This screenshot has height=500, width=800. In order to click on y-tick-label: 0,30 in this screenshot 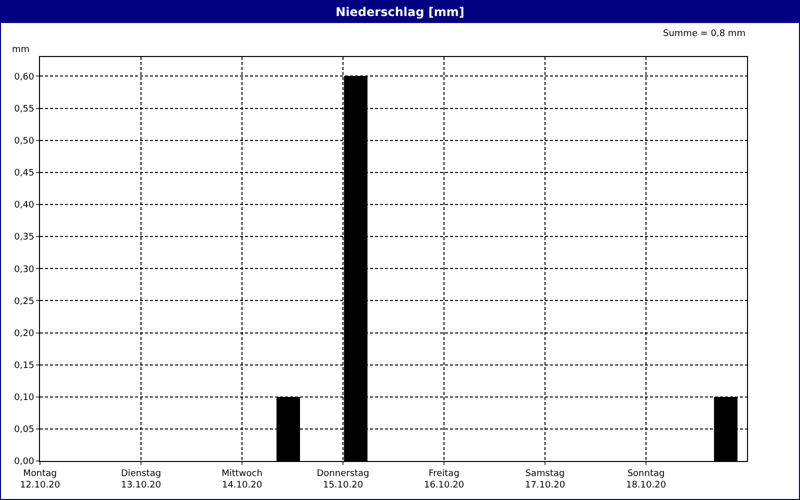, I will do `click(24, 269)`.